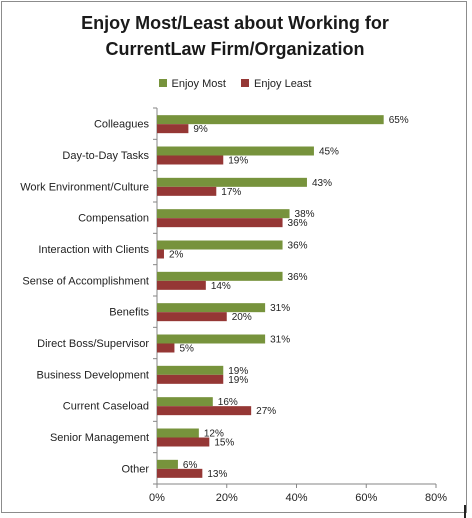 This screenshot has height=518, width=472. I want to click on bar-enjoy-least-colleagues, so click(173, 129).